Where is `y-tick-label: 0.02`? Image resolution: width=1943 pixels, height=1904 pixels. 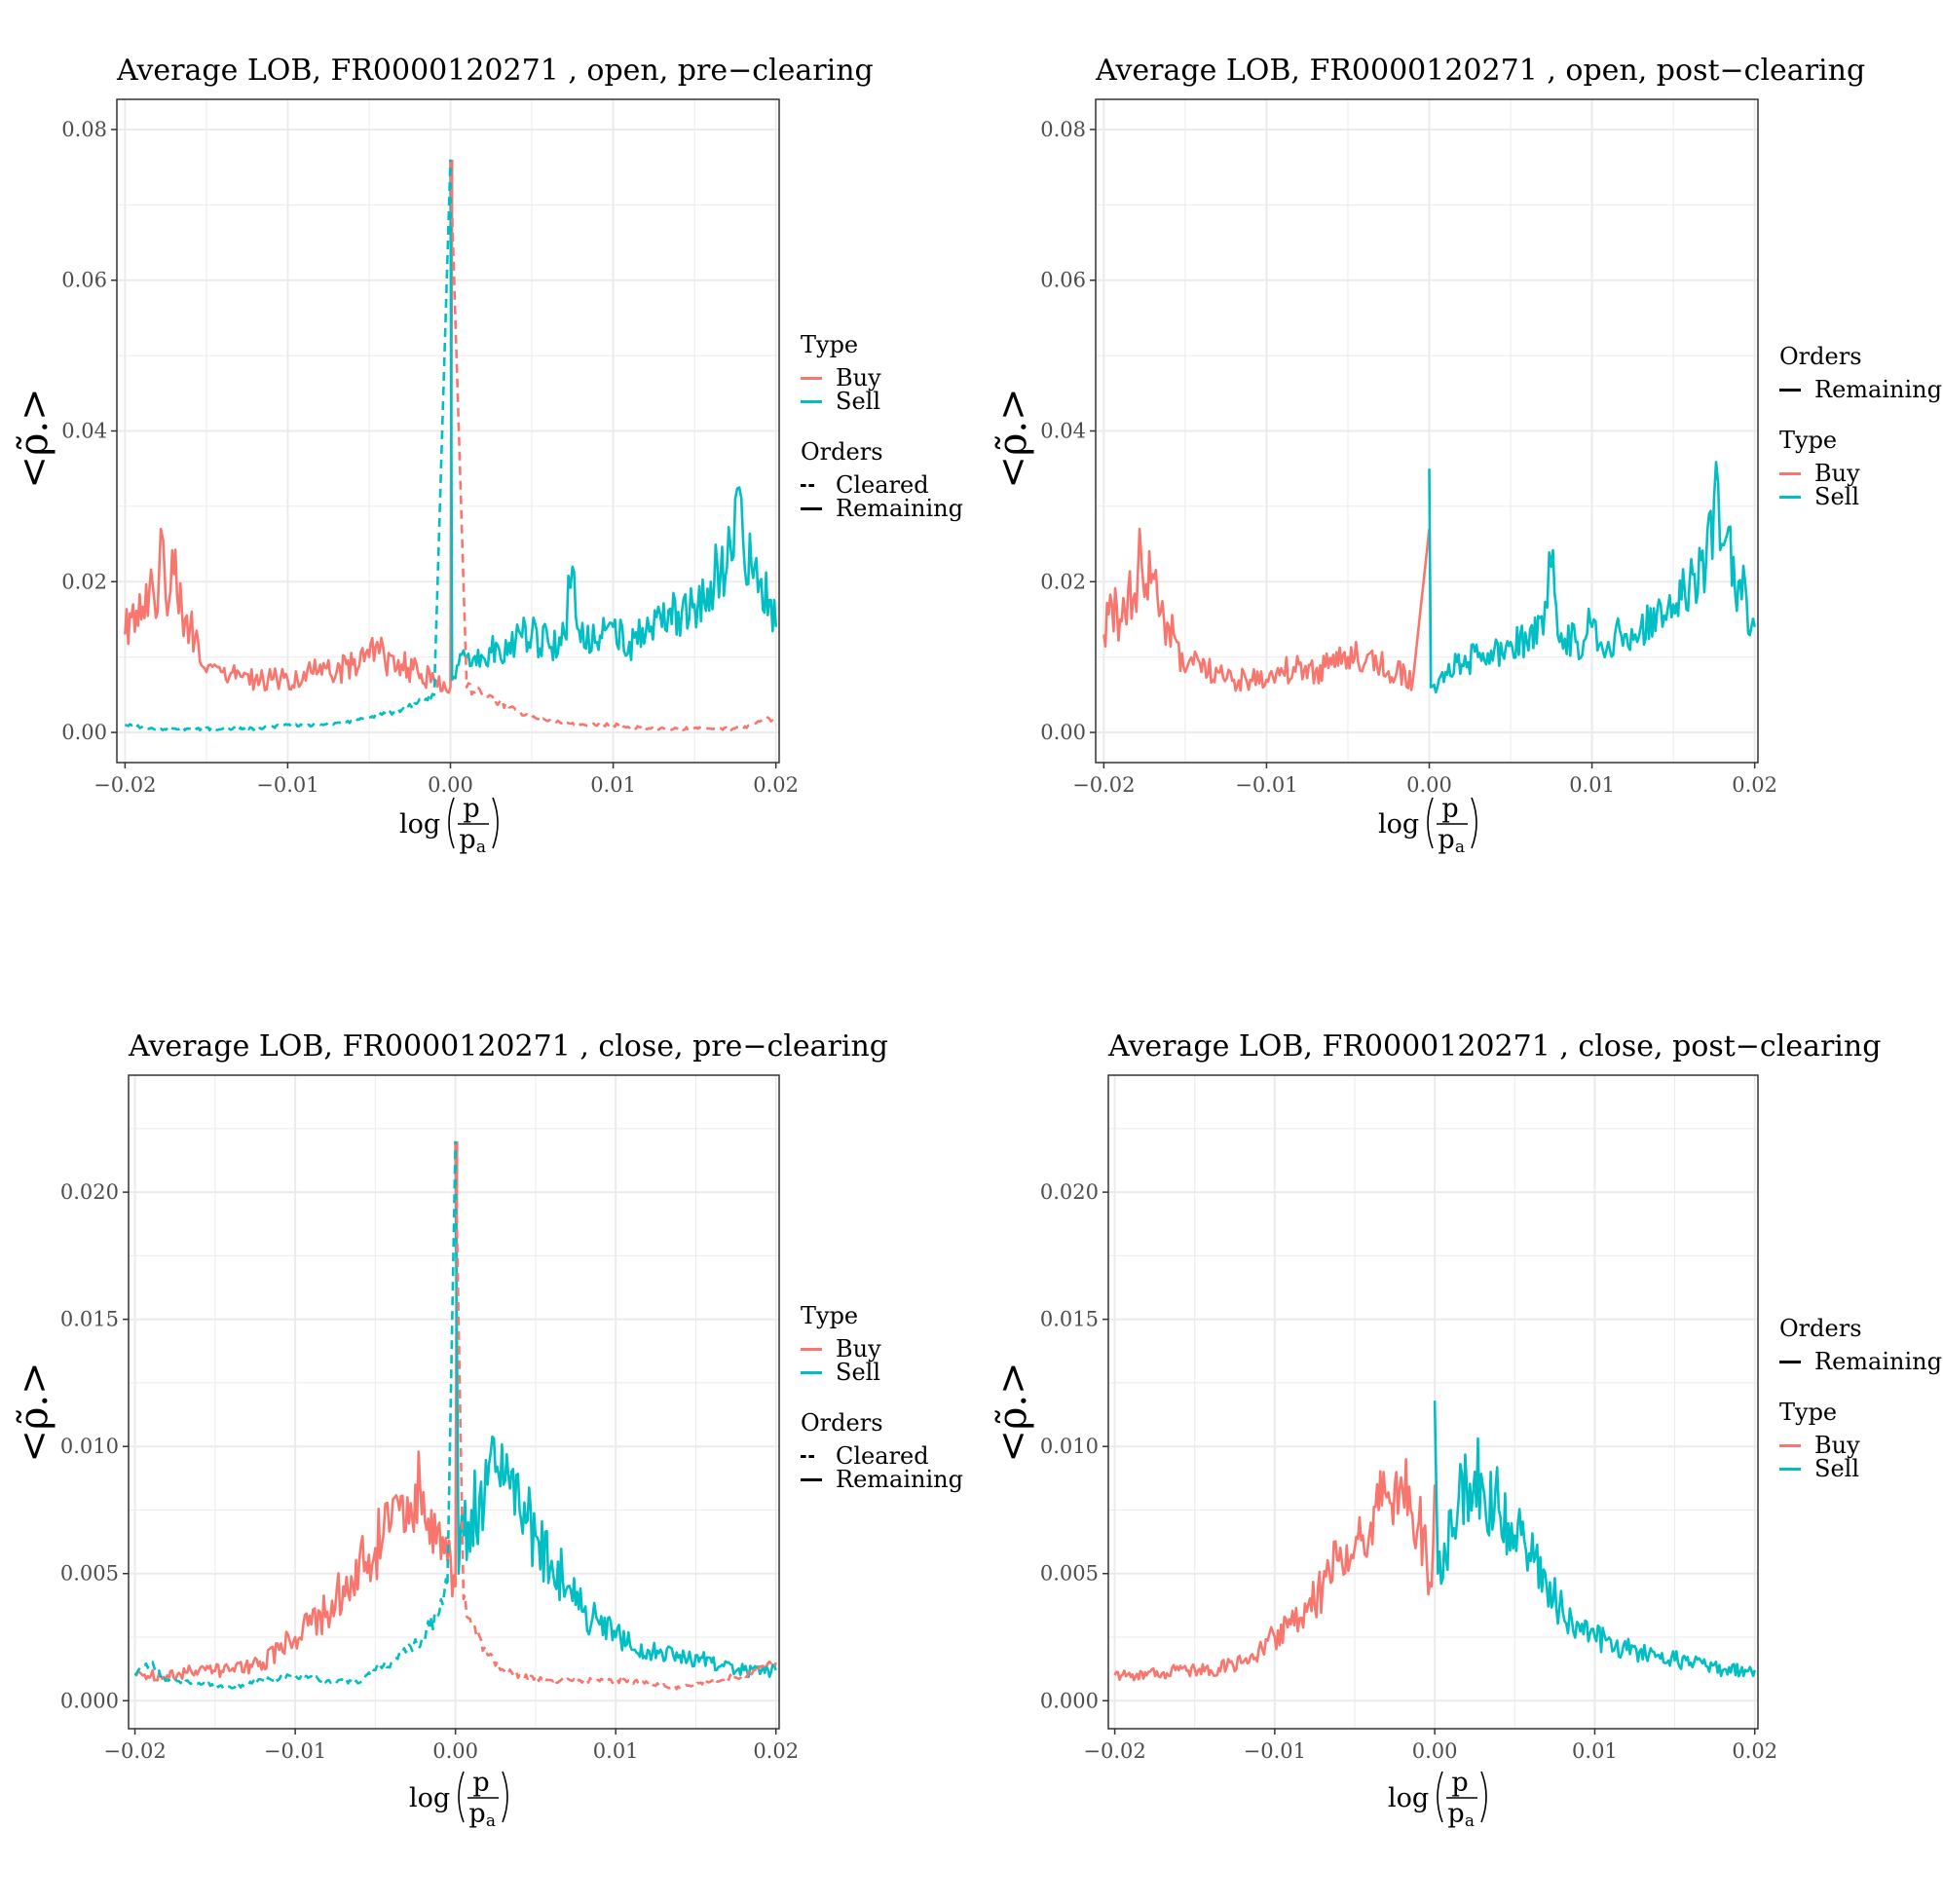
y-tick-label: 0.02 is located at coordinates (84, 581).